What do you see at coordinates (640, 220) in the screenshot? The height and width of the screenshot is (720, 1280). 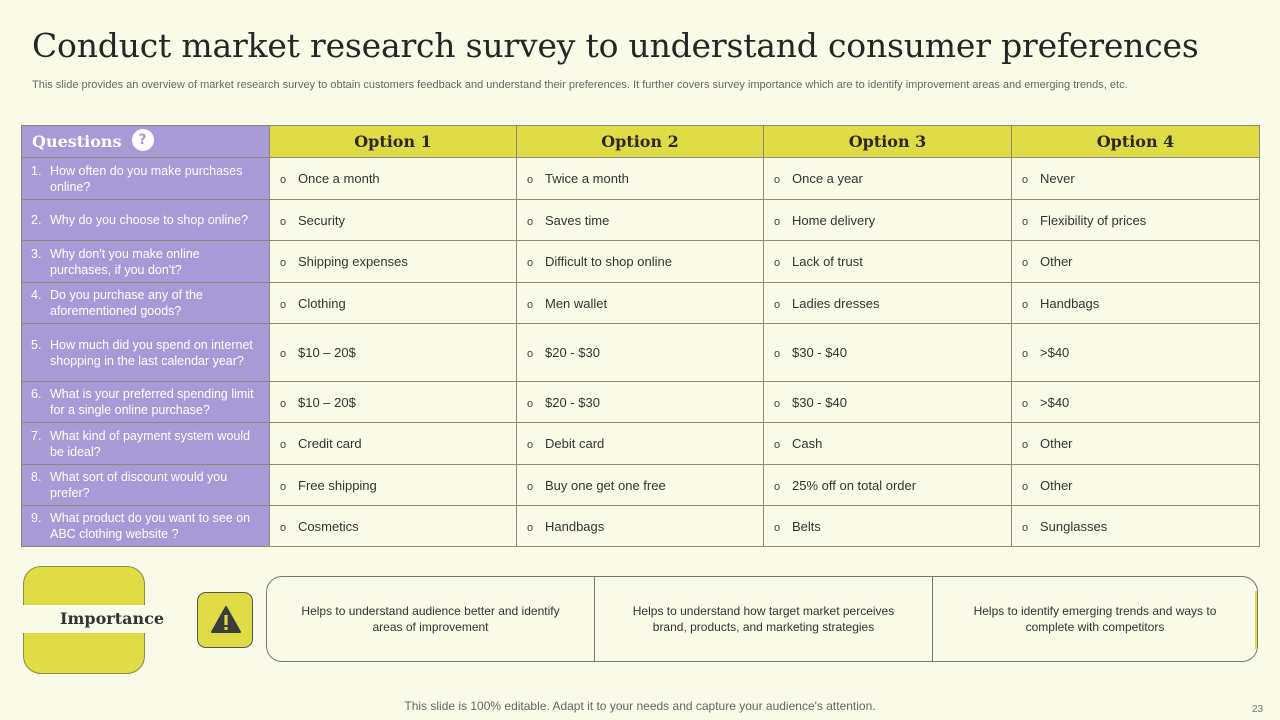 I see `option-cell: o Saves time` at bounding box center [640, 220].